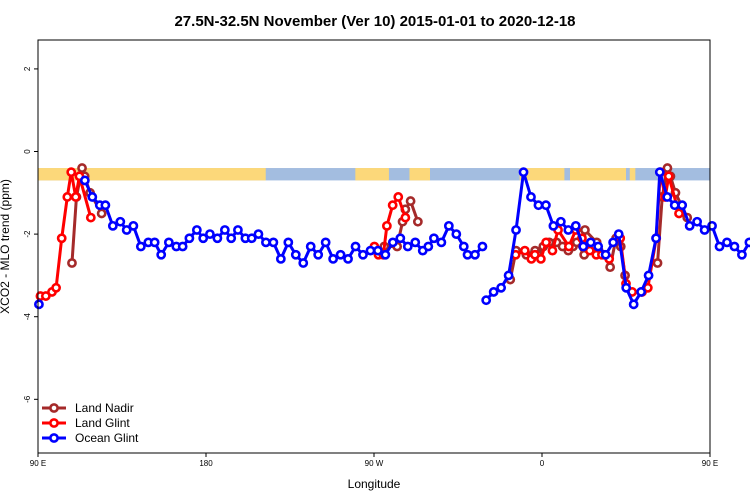  I want to click on legend-label: Ocean Glint, so click(107, 438).